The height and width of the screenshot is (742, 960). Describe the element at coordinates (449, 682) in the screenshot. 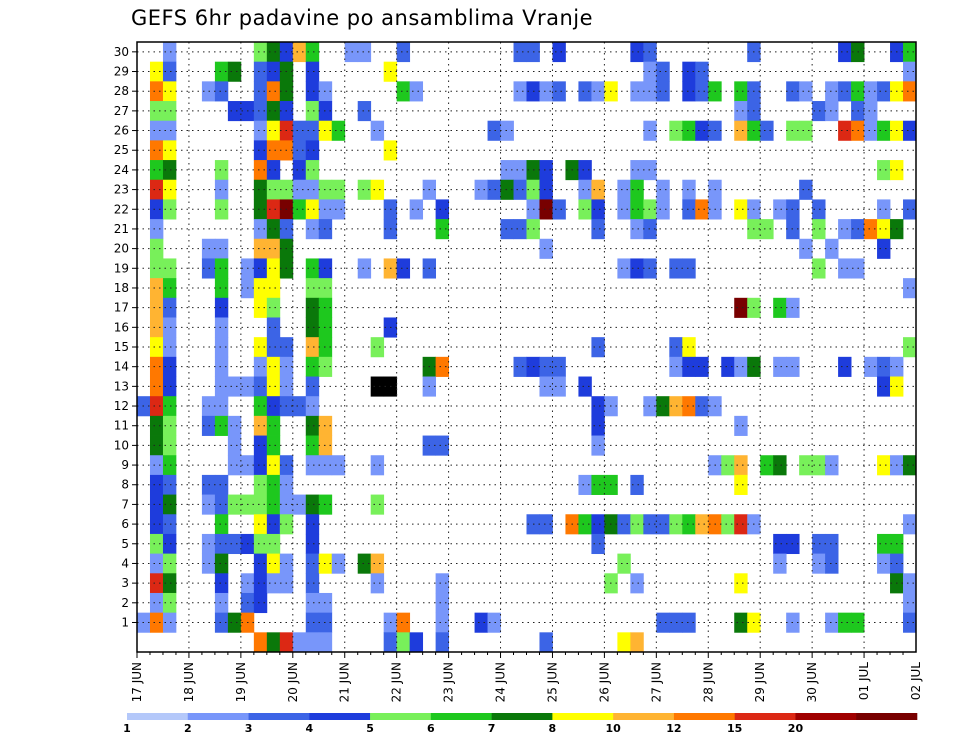

I see `x-tick-label: 23 JUN` at that location.